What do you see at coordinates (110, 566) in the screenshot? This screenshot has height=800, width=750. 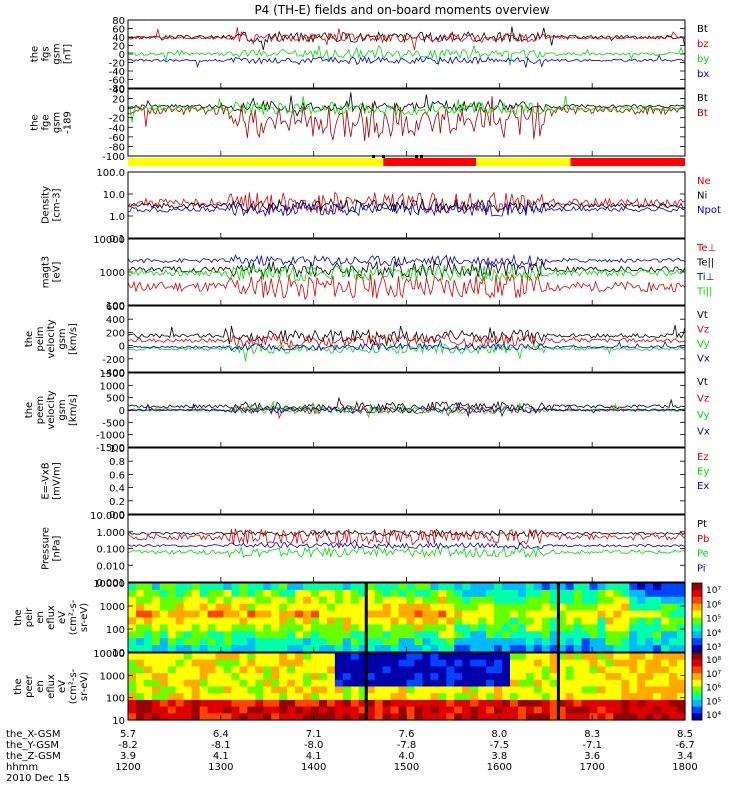 I see `y-tick-label: 0.010` at bounding box center [110, 566].